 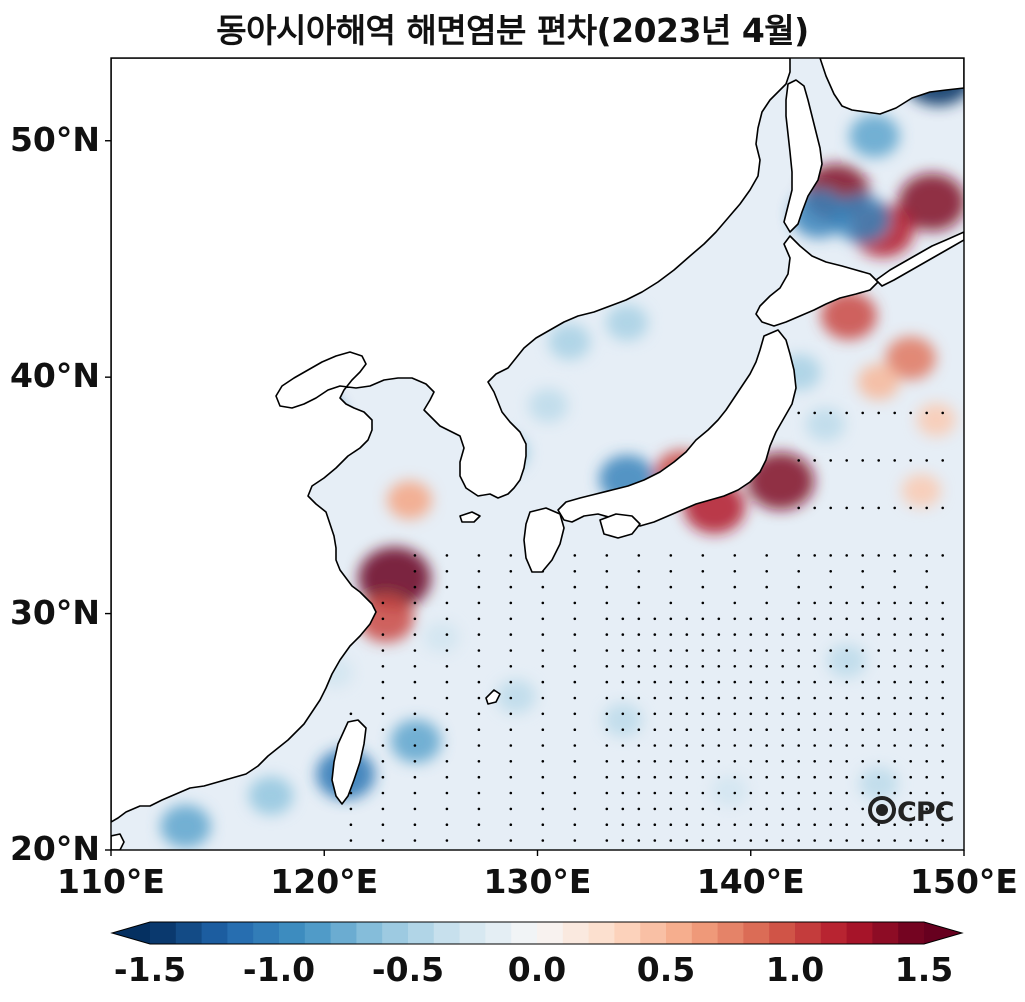 What do you see at coordinates (111, 881) in the screenshot?
I see `x-tick-label: 110°E` at bounding box center [111, 881].